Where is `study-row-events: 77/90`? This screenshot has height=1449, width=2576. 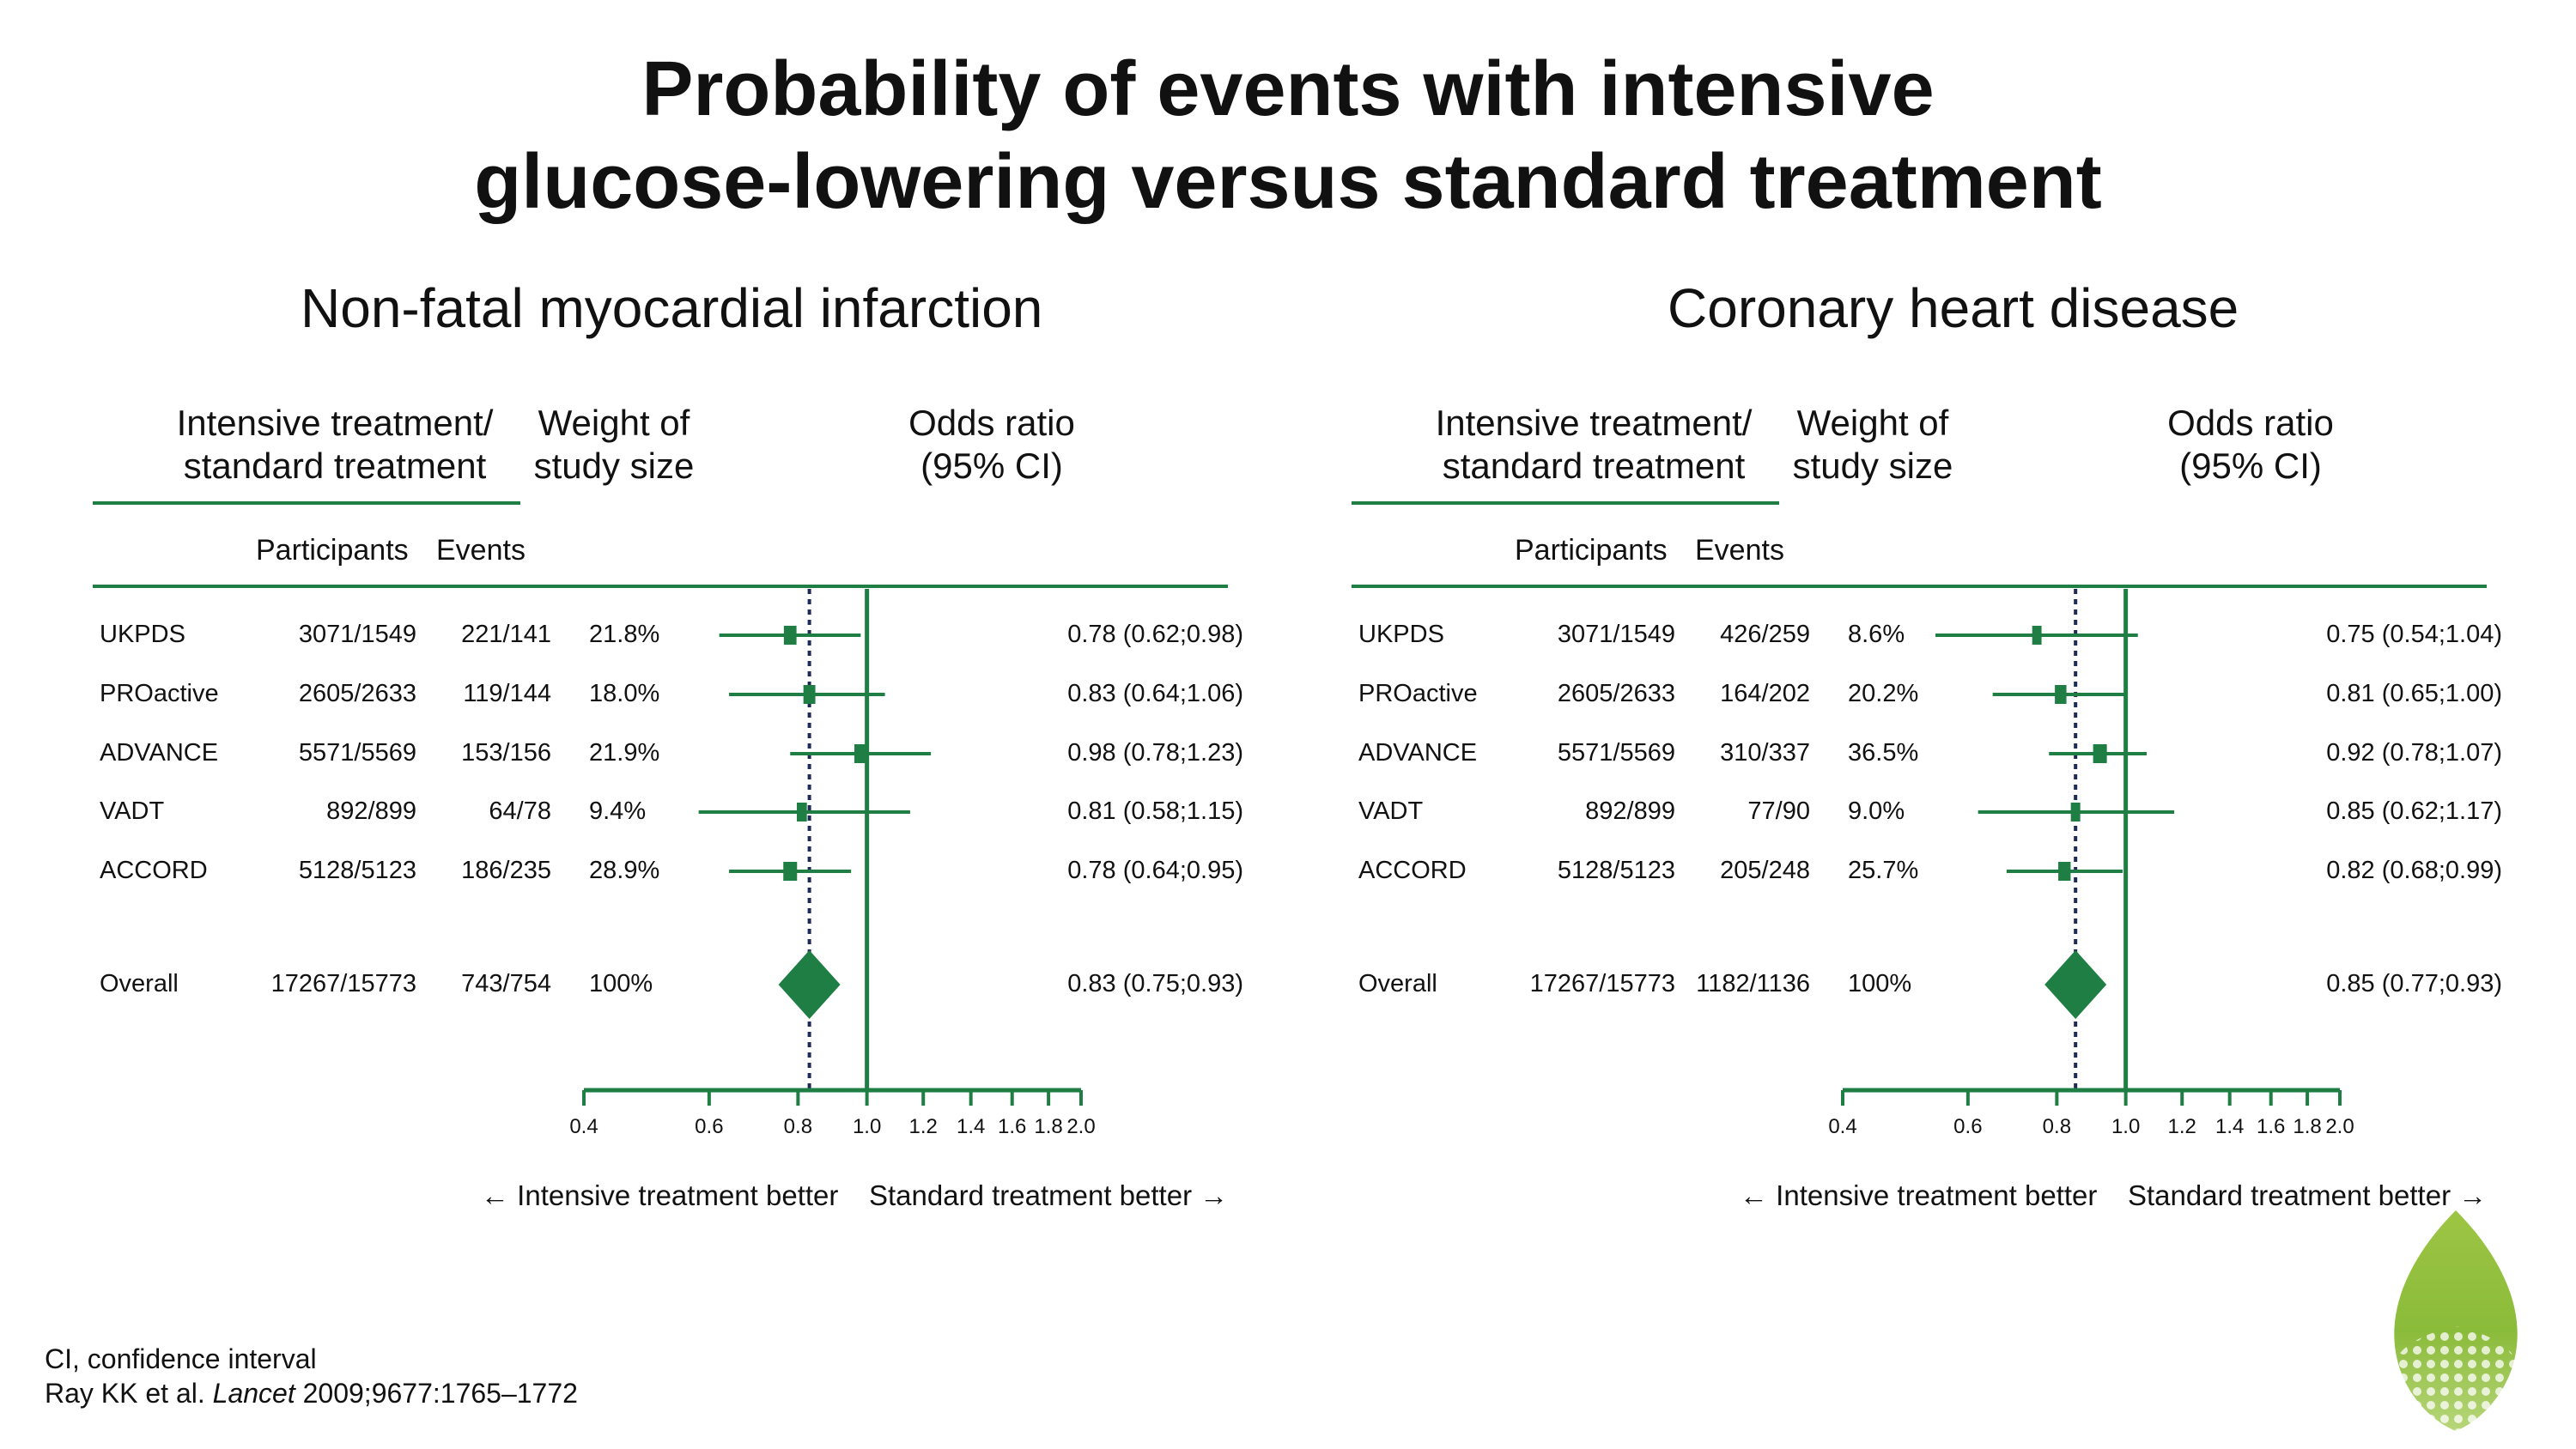
study-row-events: 77/90 is located at coordinates (1778, 811).